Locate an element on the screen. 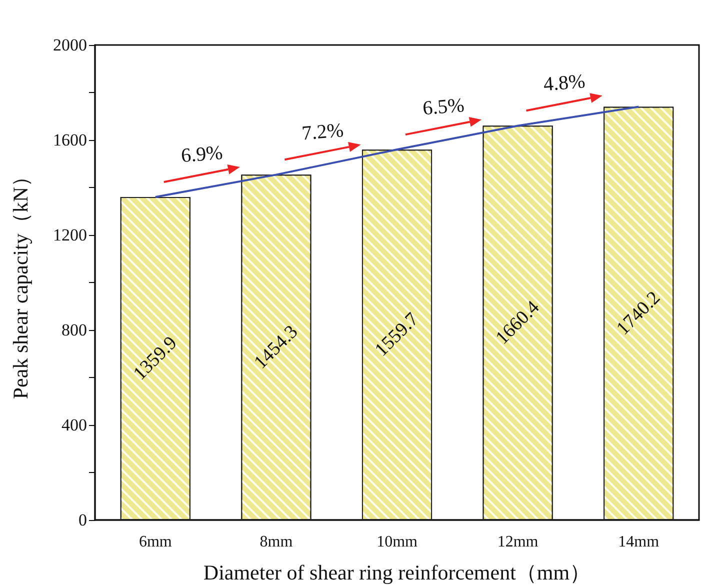  x-tick-label: 14mm is located at coordinates (639, 542).